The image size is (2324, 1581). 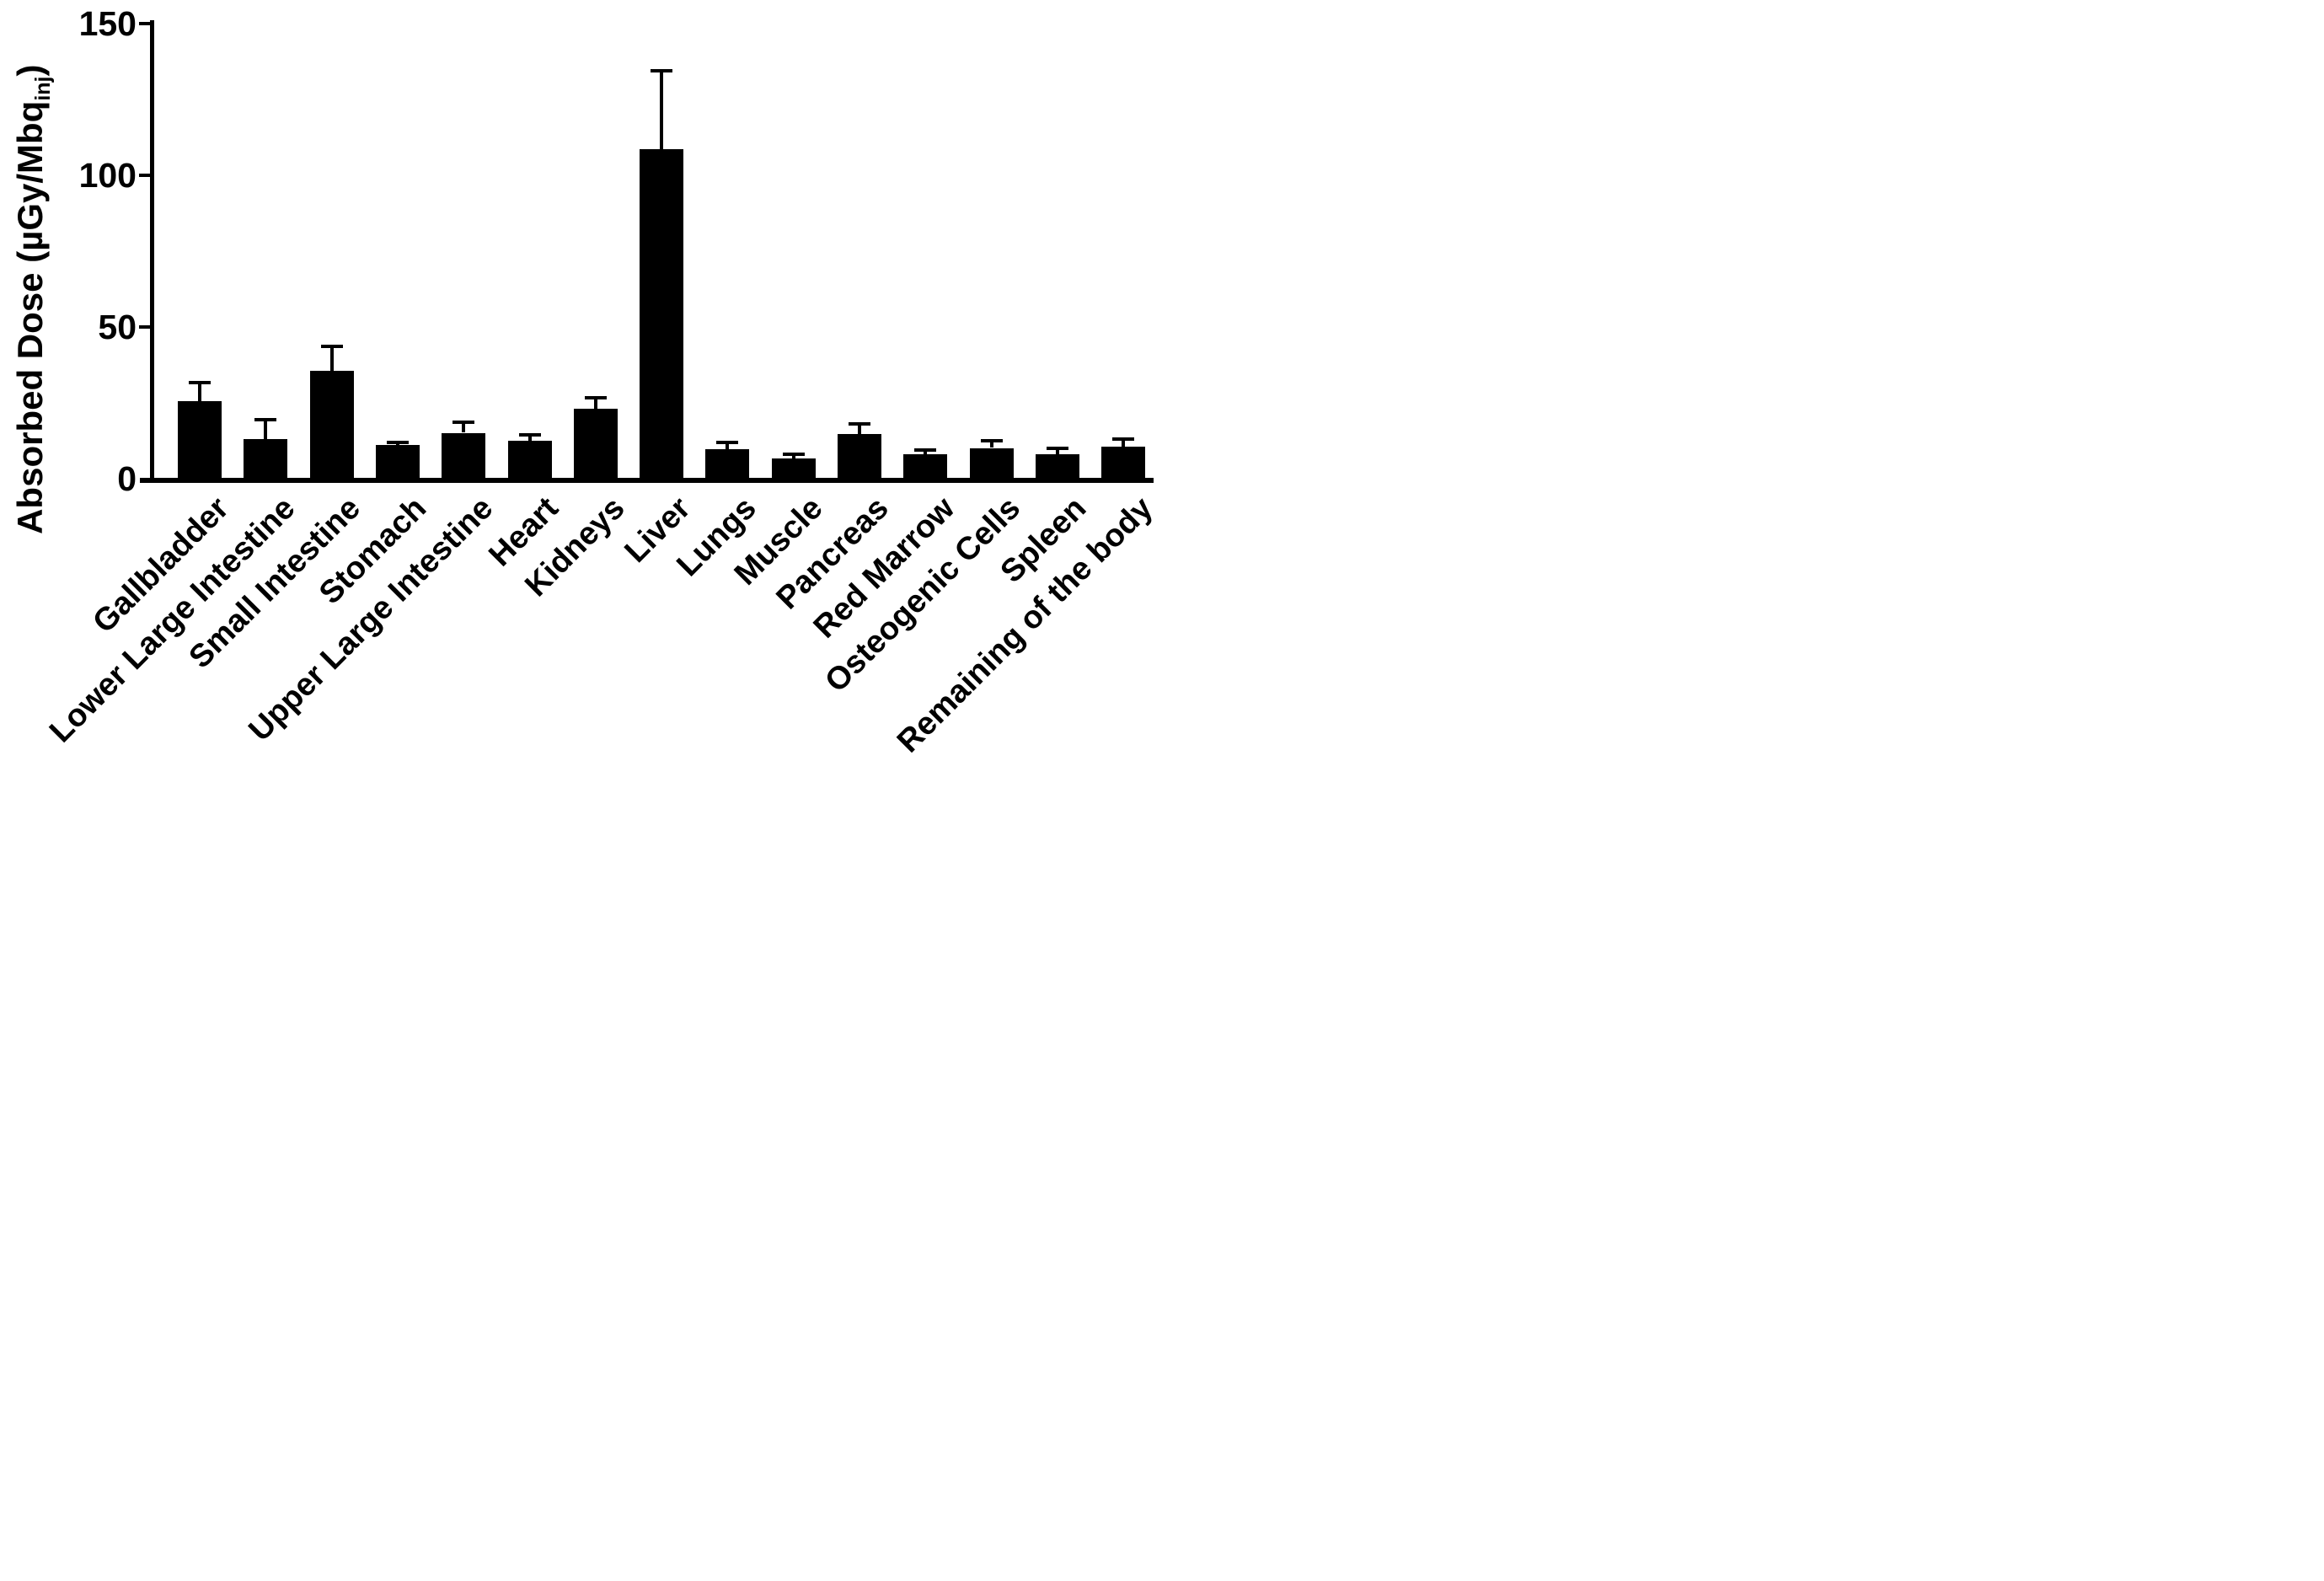 What do you see at coordinates (44, 88) in the screenshot?
I see `y-axis-title-subscript: inj` at bounding box center [44, 88].